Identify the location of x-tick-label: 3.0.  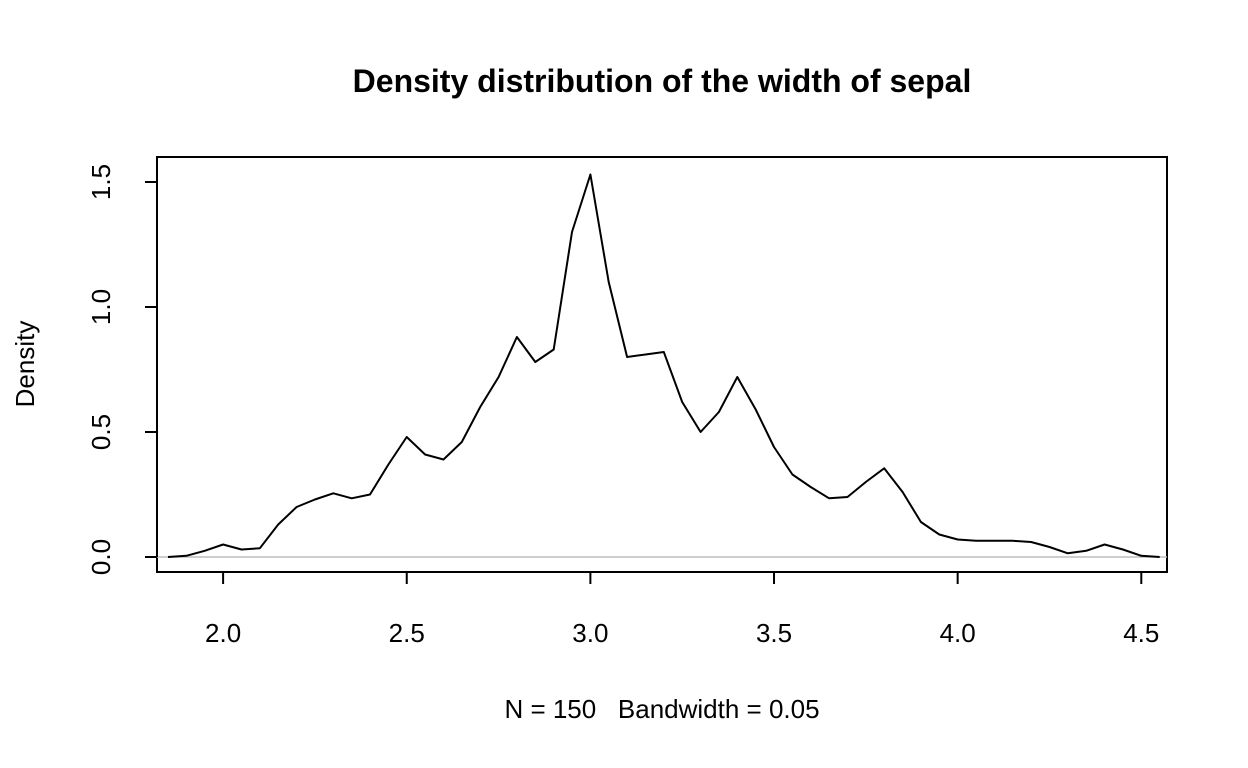
(590, 633).